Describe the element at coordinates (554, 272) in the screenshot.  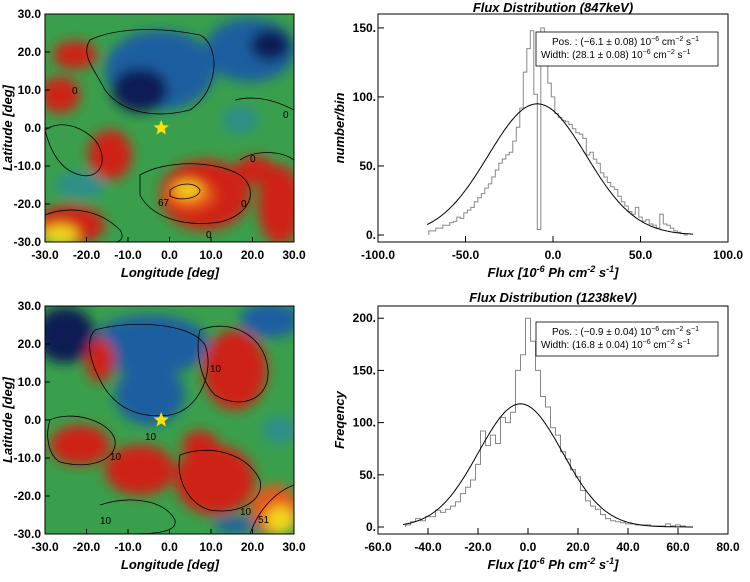
I see `histogram-top-xlabel: Flux [10-6 Ph cm-2 s-1]` at that location.